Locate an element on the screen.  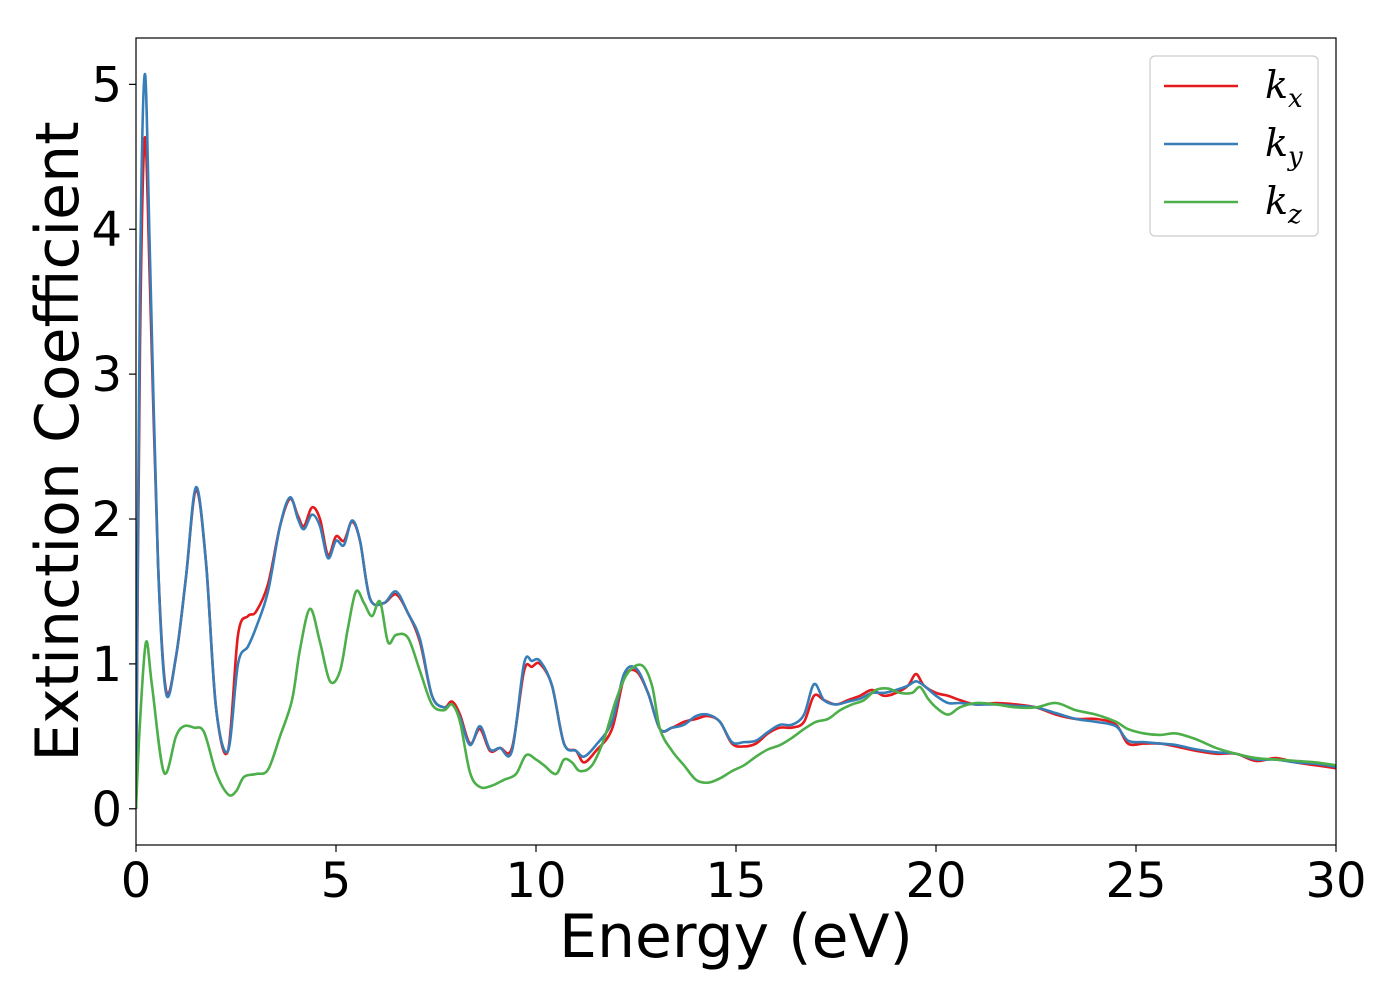
y-axis-title: Extinction Coefficient is located at coordinates (58, 441).